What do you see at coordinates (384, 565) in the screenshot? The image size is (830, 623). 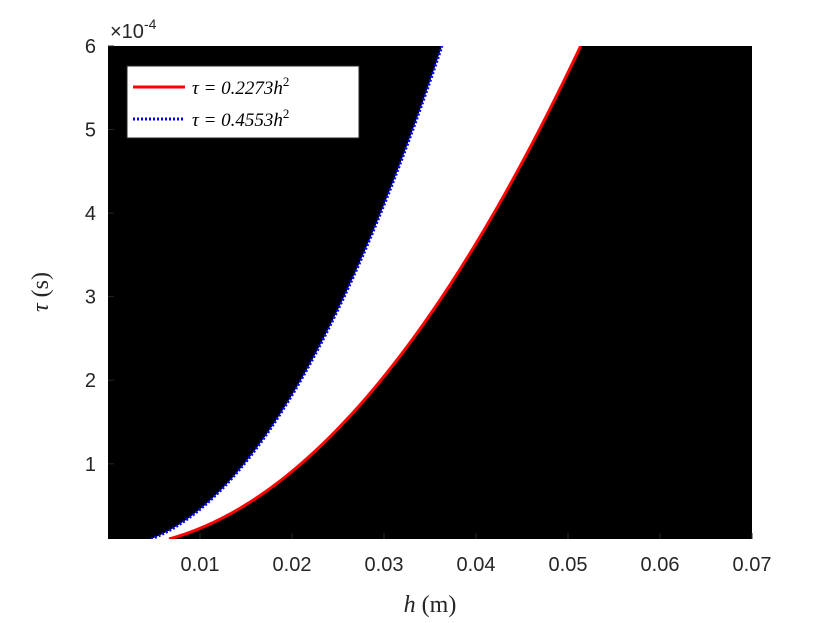 I see `x-tick-label: 0.03` at bounding box center [384, 565].